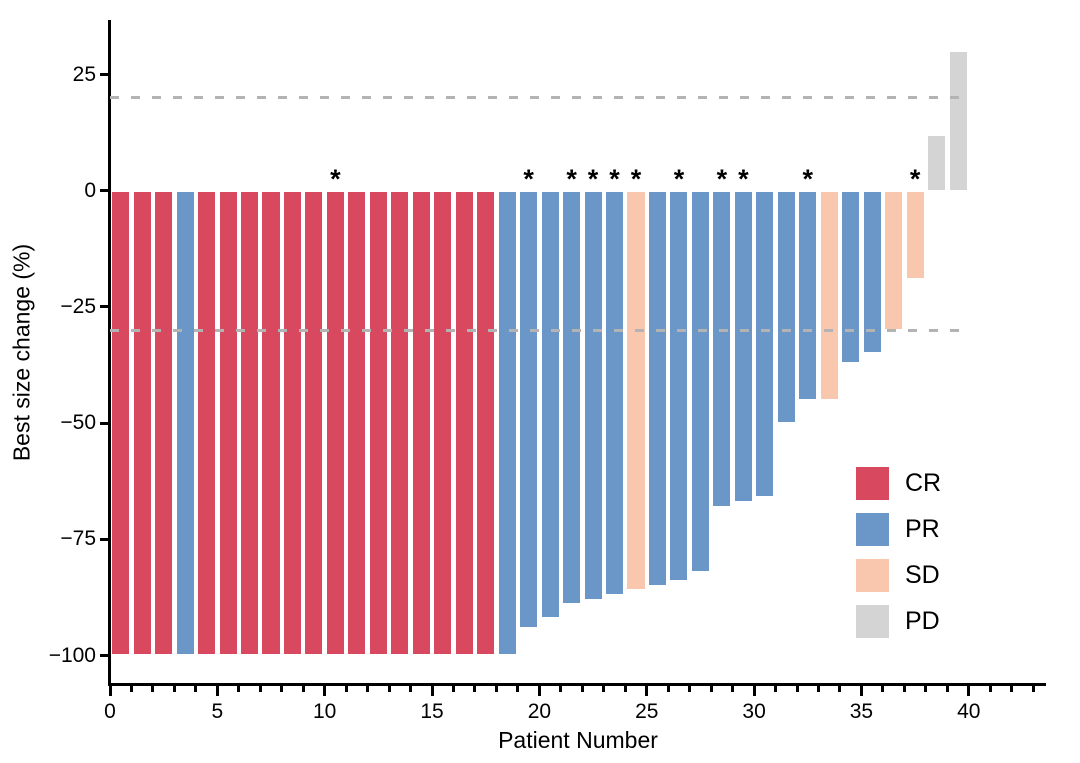 This screenshot has width=1080, height=763. I want to click on y-tick-label: −75, so click(78, 539).